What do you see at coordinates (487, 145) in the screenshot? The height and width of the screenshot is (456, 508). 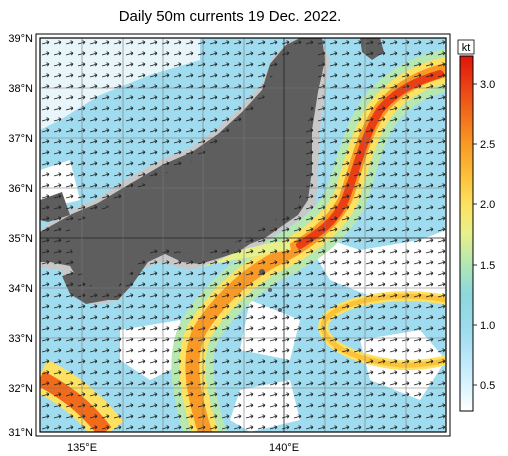 I see `colorbar-tick-2.5: 2.5` at bounding box center [487, 145].